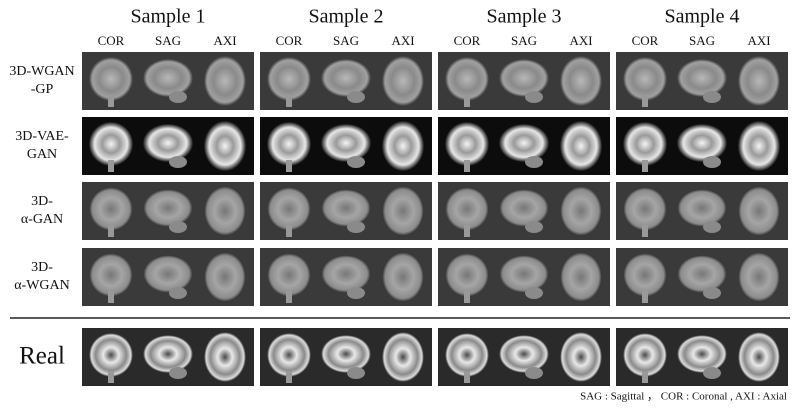 The height and width of the screenshot is (410, 800). I want to click on row-label: α-WGAN, so click(42, 285).